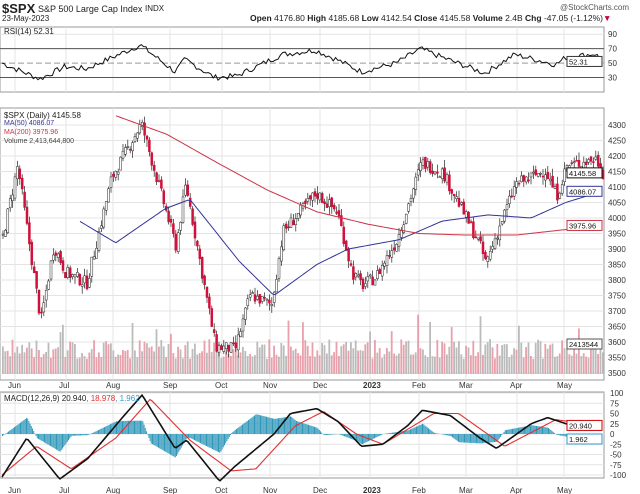  What do you see at coordinates (614, 414) in the screenshot?
I see `macd-tick-label: 50` at bounding box center [614, 414].